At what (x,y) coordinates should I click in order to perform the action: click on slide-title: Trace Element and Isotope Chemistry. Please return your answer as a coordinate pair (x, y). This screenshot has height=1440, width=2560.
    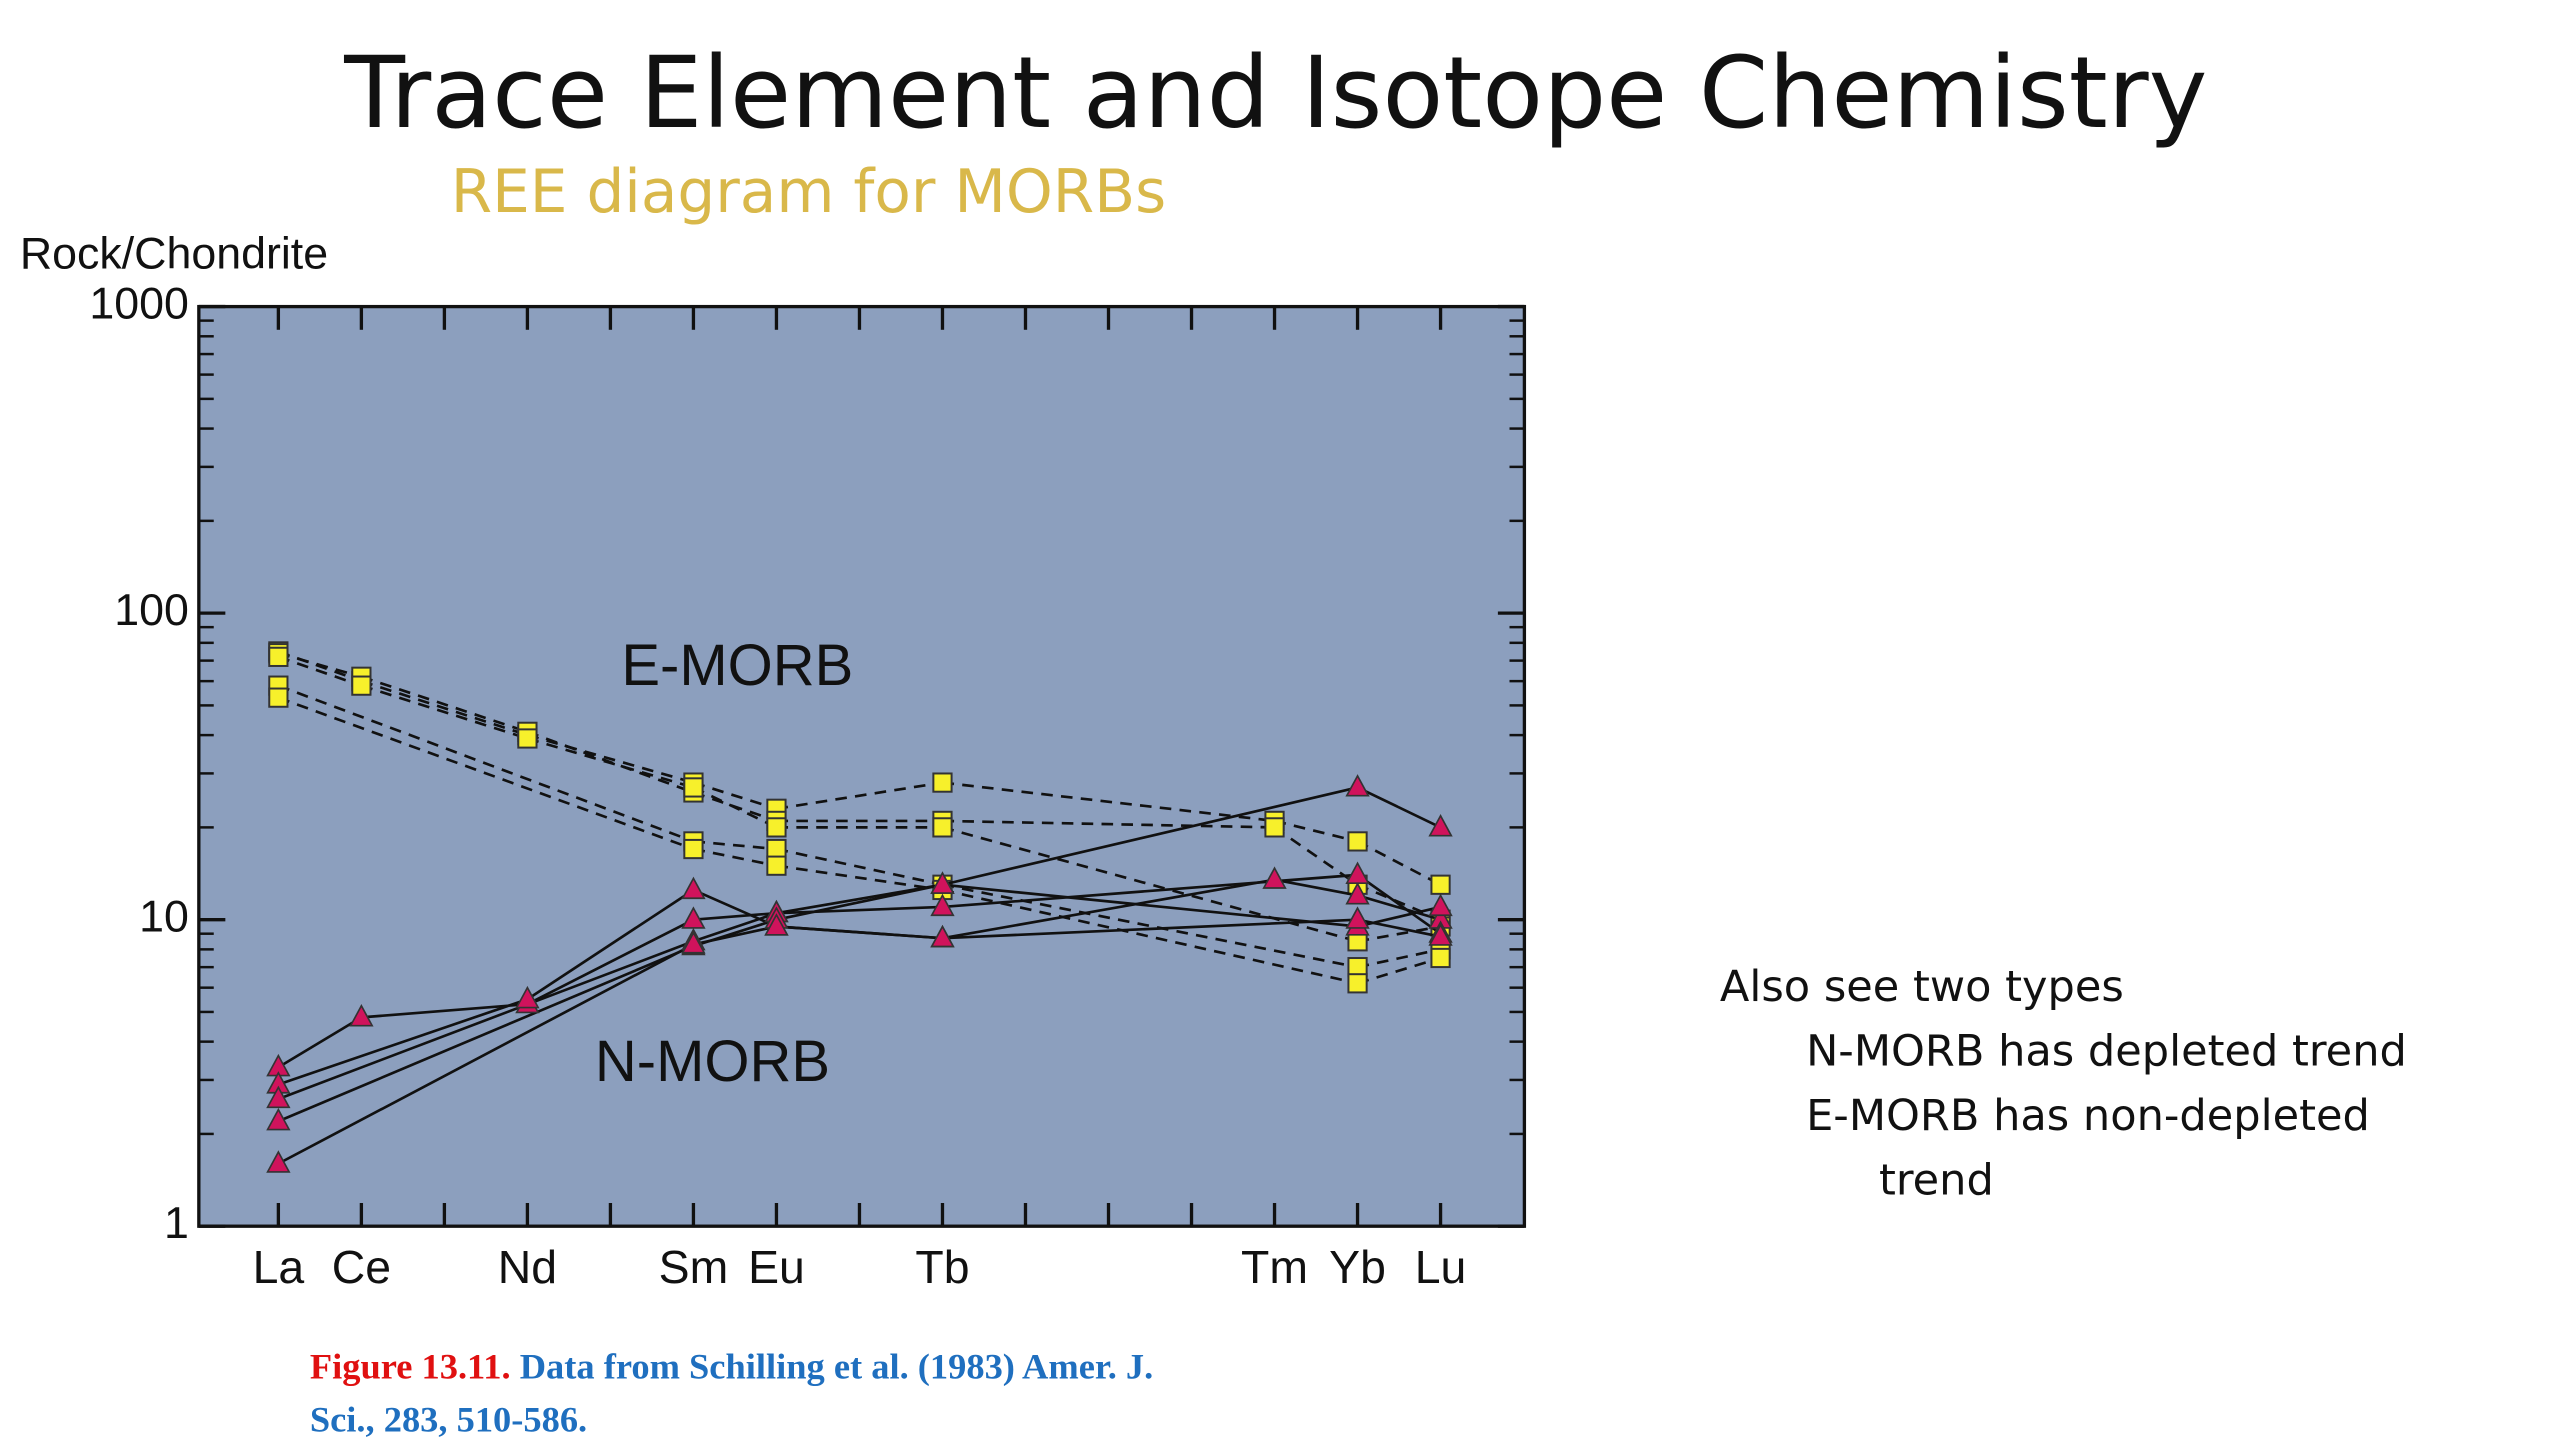
    Looking at the image, I should click on (1275, 93).